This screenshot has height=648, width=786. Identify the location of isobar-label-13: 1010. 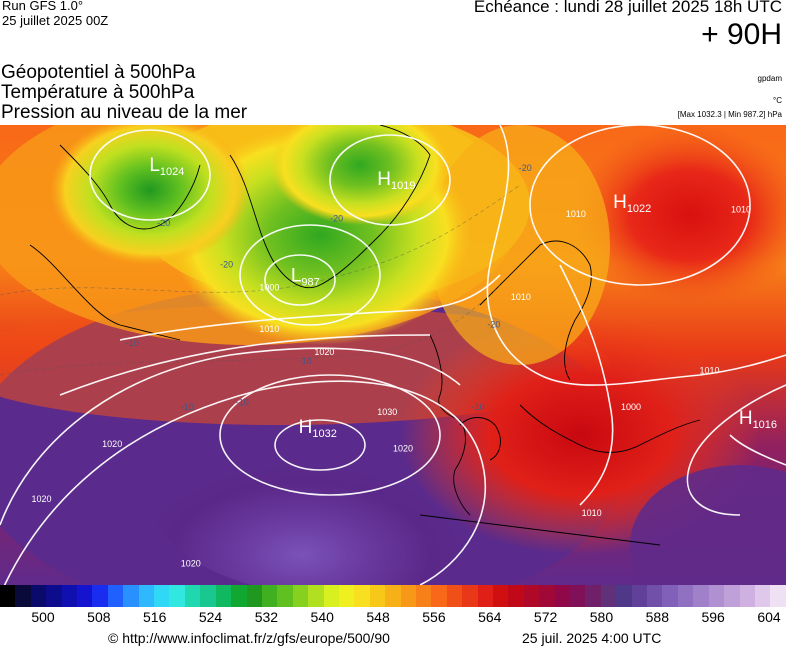
(521, 297).